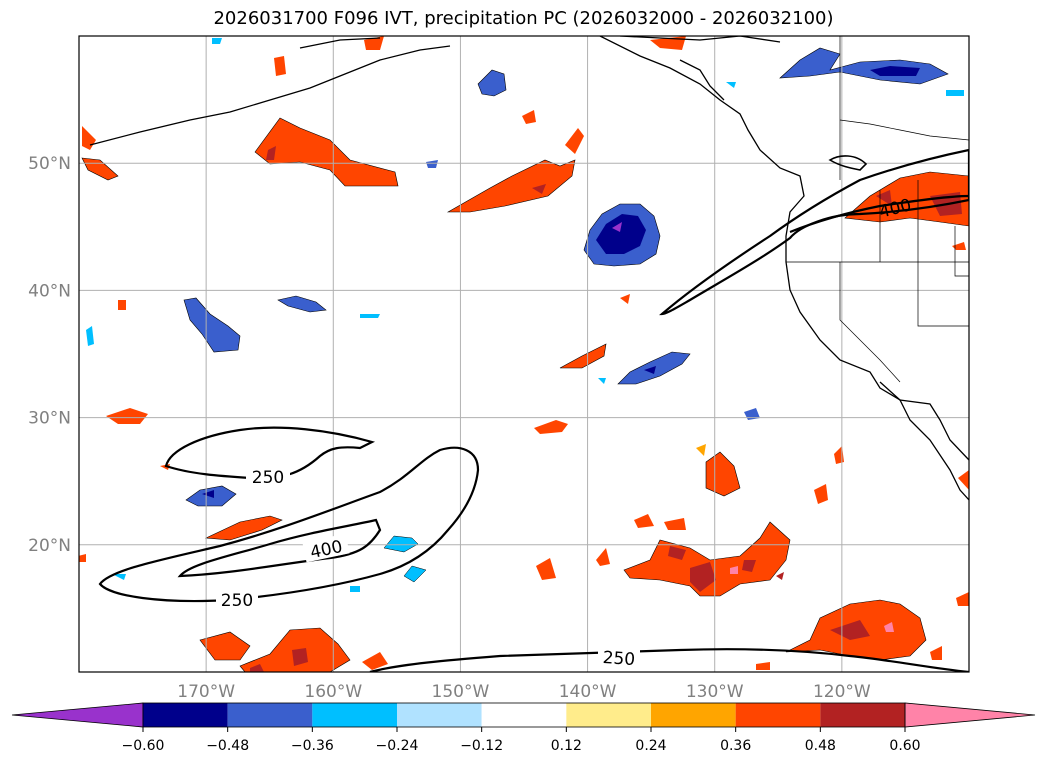 The height and width of the screenshot is (765, 1047). I want to click on ivt-contour-250-west, so click(270, 453).